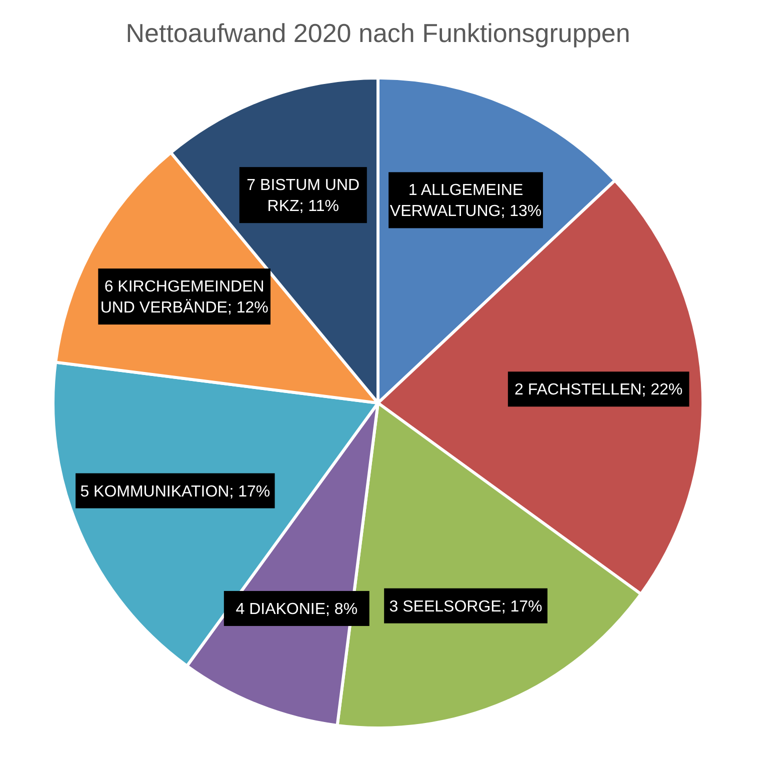 The height and width of the screenshot is (760, 757). I want to click on slice-label: 5 KOMMUNIKATION; 17%, so click(175, 491).